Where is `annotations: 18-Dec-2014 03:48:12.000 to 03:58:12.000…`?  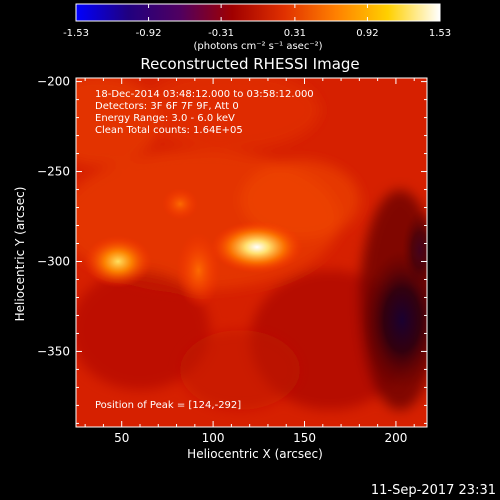 annotations: 18-Dec-2014 03:48:12.000 to 03:58:12.000… is located at coordinates (204, 112).